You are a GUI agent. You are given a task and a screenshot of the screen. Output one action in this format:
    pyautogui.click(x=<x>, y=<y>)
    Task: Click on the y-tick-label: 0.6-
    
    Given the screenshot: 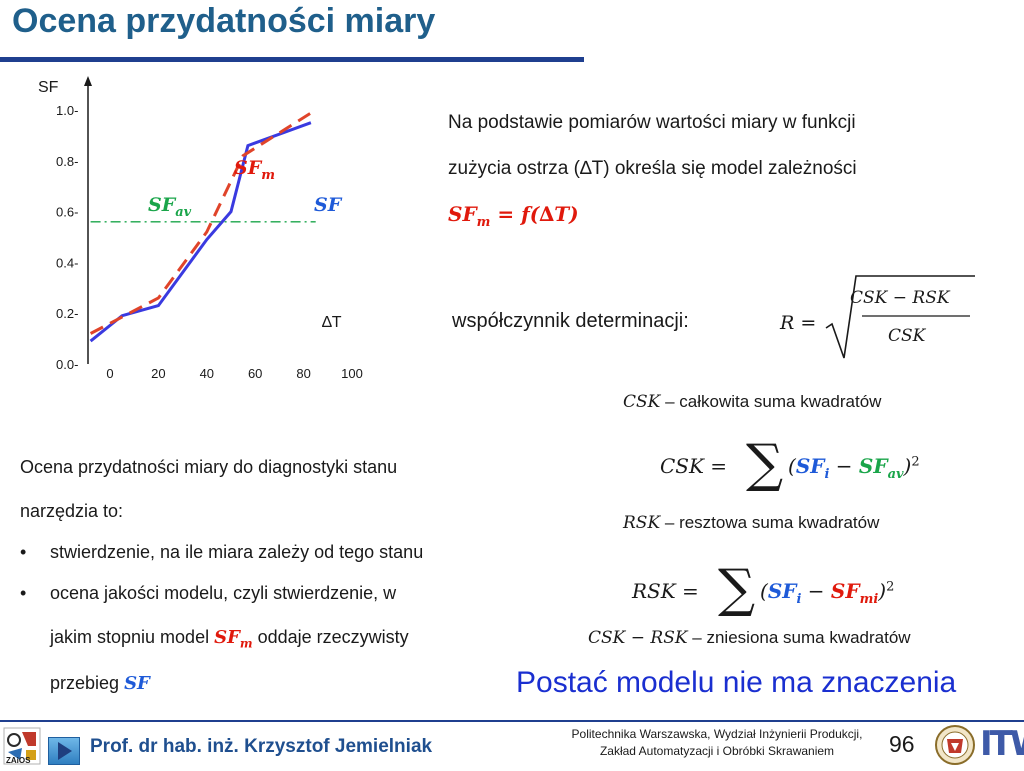 What is the action you would take?
    pyautogui.click(x=67, y=212)
    